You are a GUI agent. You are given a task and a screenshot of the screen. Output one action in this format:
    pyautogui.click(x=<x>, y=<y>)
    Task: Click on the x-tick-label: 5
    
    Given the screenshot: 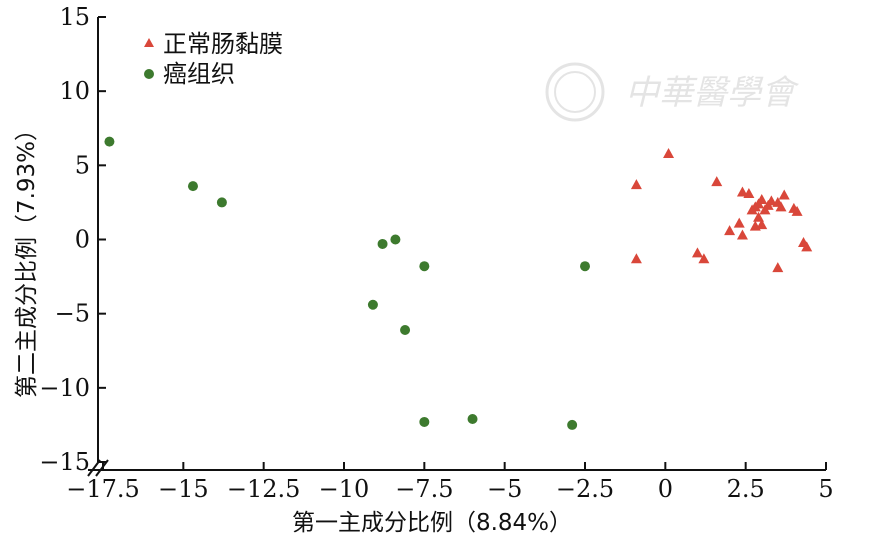 What is the action you would take?
    pyautogui.click(x=825, y=489)
    